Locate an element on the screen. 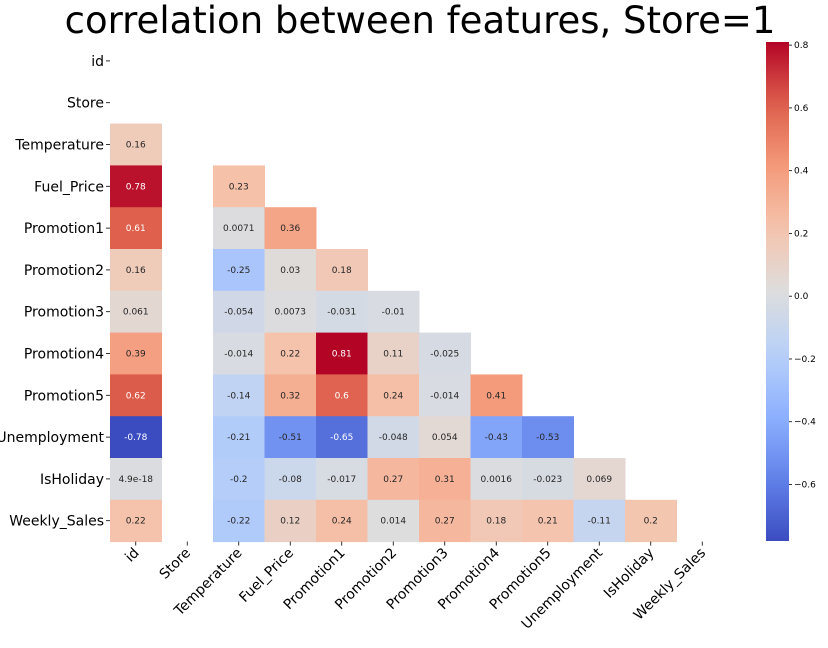  cell-value-label: 0.41 is located at coordinates (496, 396).